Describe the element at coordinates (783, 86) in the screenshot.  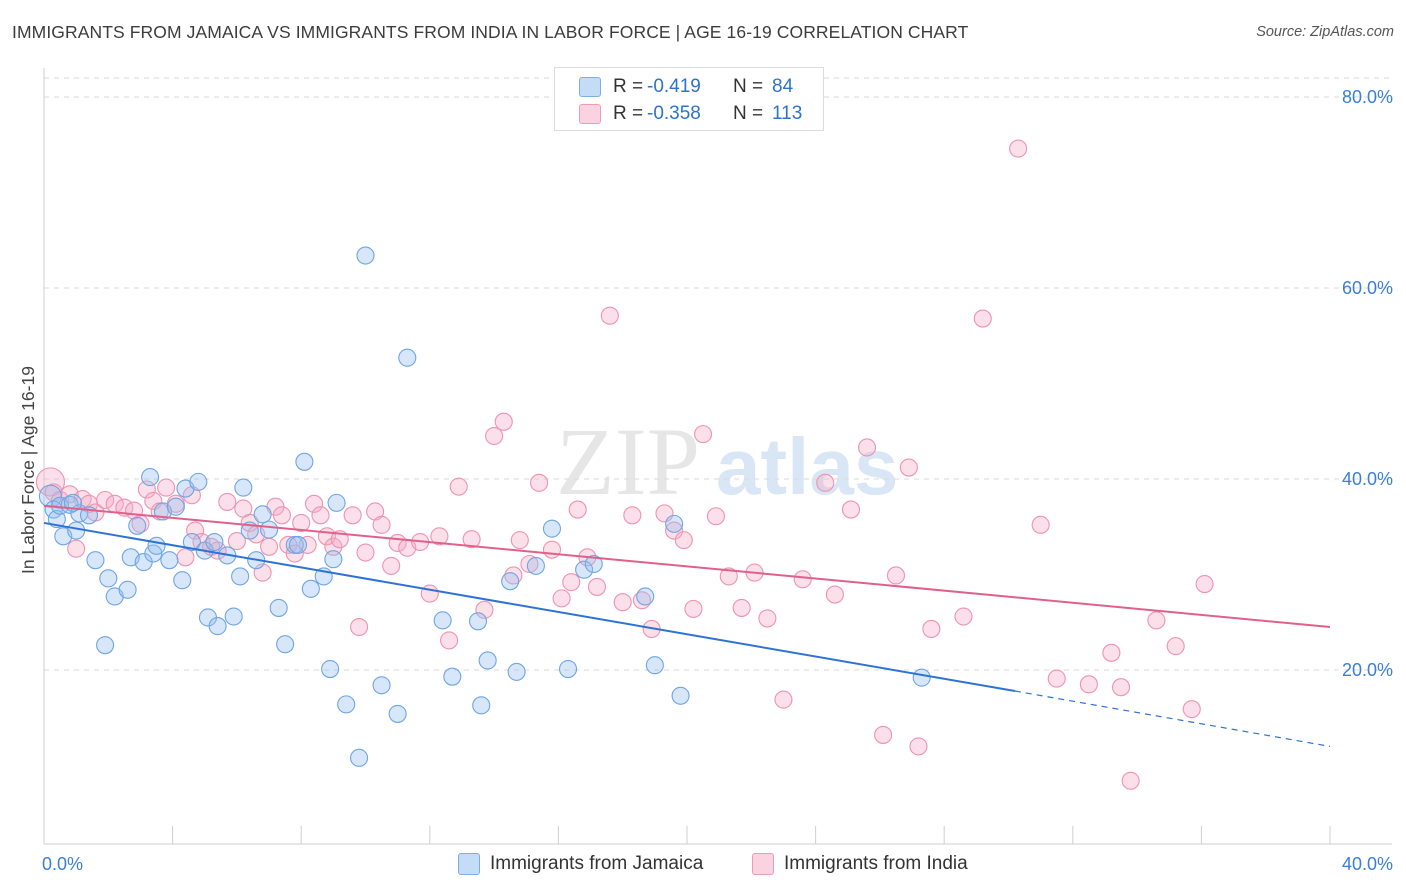
I see `legend-n-value: 84` at that location.